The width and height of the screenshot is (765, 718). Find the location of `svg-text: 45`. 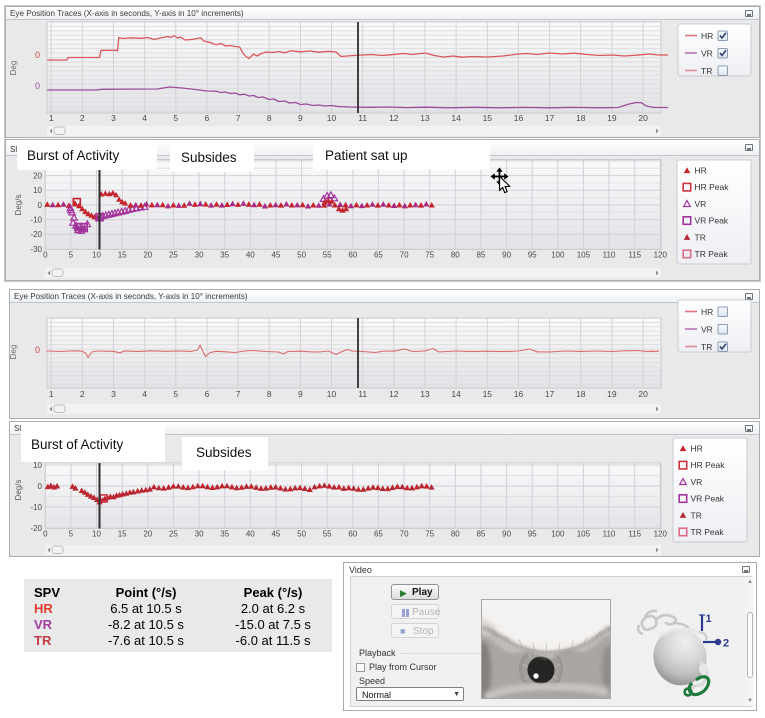

svg-text: 45 is located at coordinates (275, 534).